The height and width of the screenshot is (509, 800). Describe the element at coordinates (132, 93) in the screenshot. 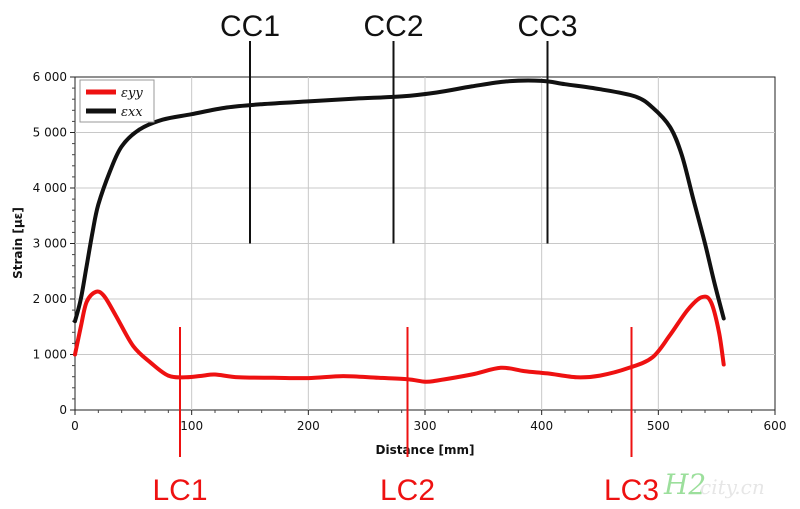

I see `legend-label-eyy: εyy` at that location.